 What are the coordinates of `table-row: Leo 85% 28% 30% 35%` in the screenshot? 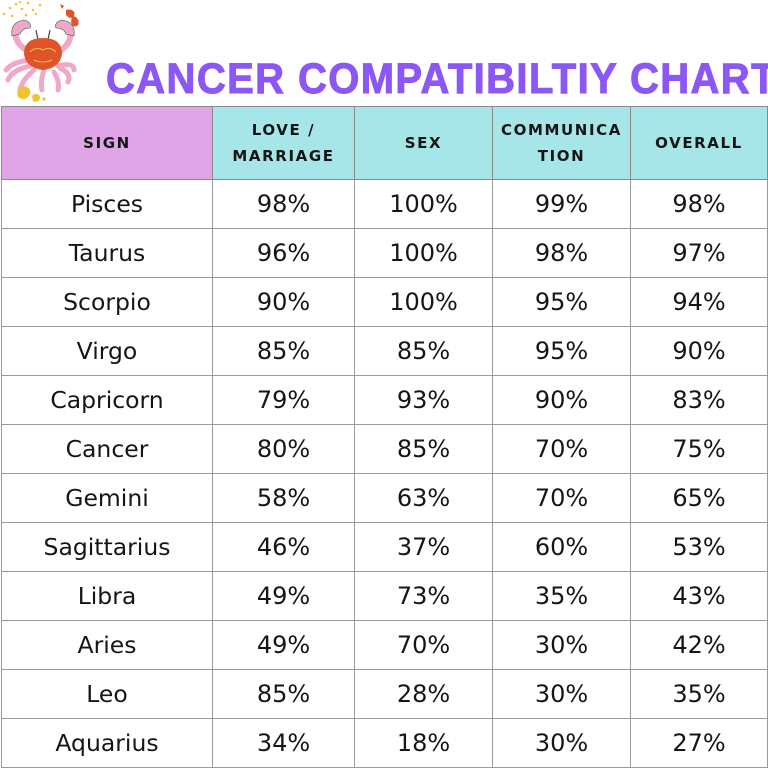 It's located at (384, 694).